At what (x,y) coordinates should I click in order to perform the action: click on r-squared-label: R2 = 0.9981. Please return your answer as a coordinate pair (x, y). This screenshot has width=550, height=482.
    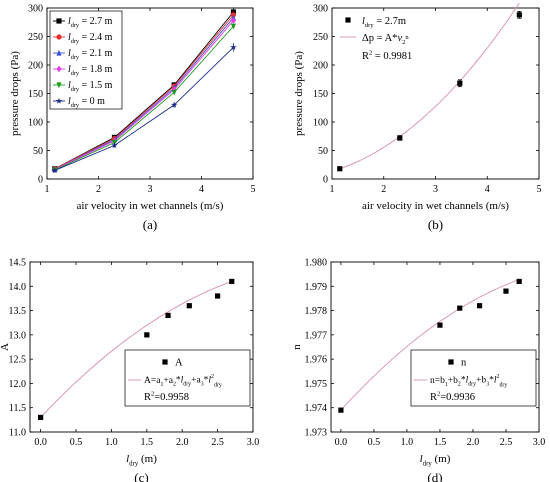
    Looking at the image, I should click on (387, 55).